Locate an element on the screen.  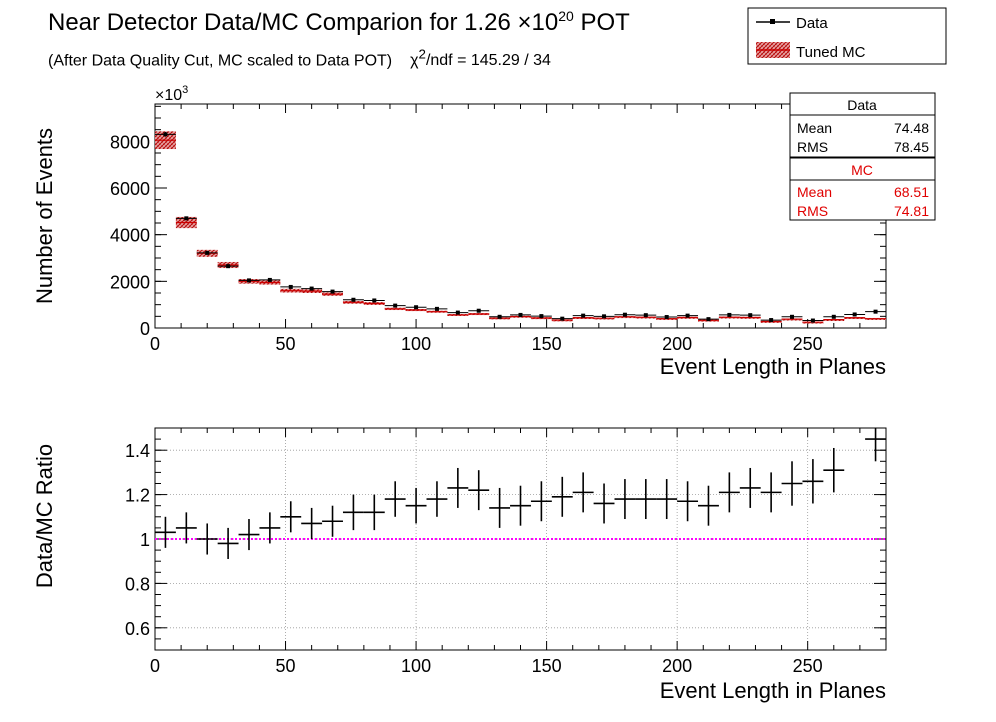
bottom-y-tick-label: 1.4 is located at coordinates (137, 451).